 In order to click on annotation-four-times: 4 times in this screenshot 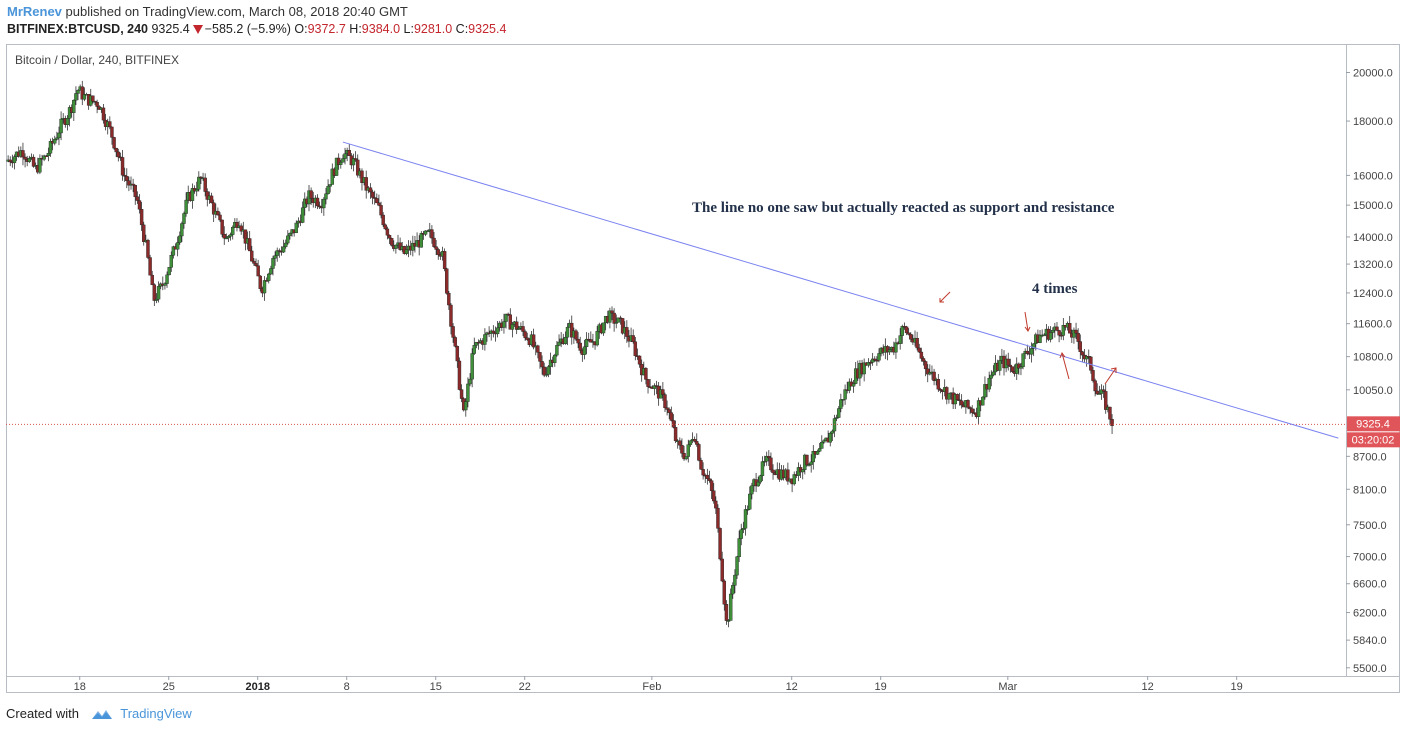, I will do `click(1055, 289)`.